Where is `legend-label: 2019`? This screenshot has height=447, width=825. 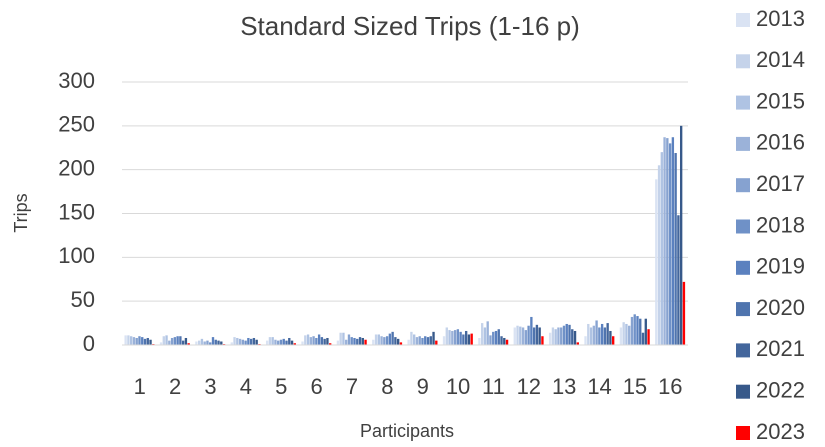 legend-label: 2019 is located at coordinates (780, 266).